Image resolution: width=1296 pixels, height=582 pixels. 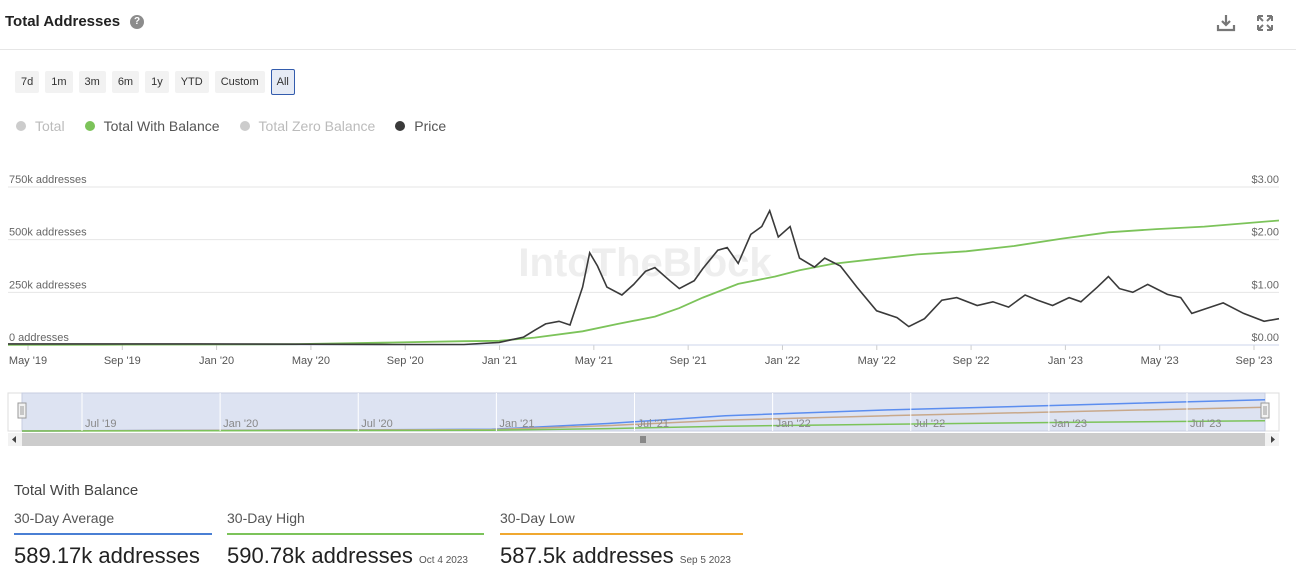 I want to click on legend-item-total-with-balance: Total With Balance, so click(x=152, y=126).